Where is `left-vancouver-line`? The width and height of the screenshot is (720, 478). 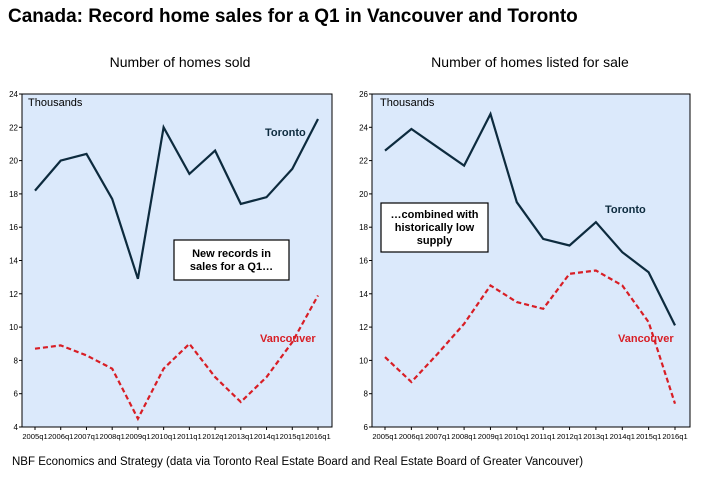 left-vancouver-line is located at coordinates (176, 358).